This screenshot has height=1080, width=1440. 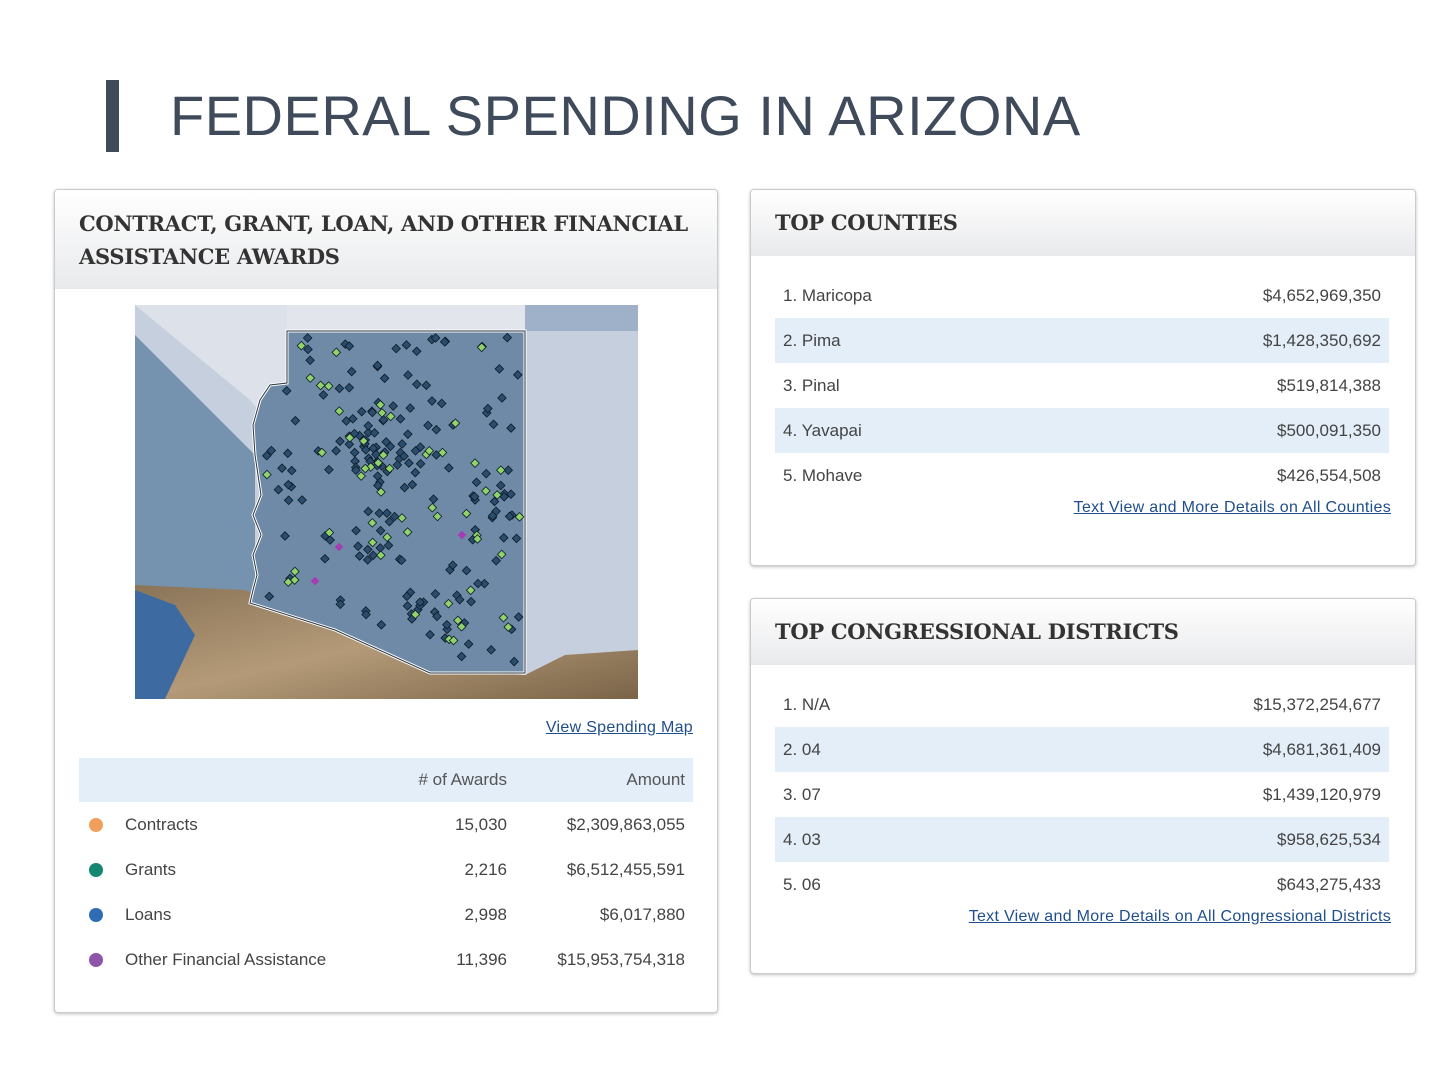 What do you see at coordinates (619, 727) in the screenshot?
I see `view-spending-map-link: View Spending Map` at bounding box center [619, 727].